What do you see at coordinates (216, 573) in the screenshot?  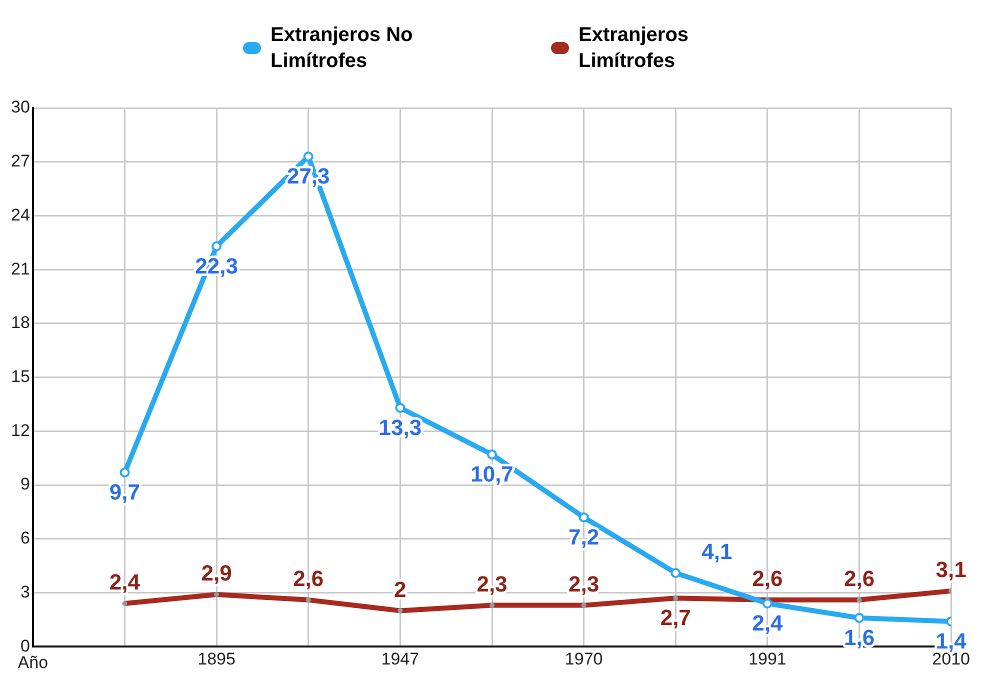 I see `data-label: 2,9` at bounding box center [216, 573].